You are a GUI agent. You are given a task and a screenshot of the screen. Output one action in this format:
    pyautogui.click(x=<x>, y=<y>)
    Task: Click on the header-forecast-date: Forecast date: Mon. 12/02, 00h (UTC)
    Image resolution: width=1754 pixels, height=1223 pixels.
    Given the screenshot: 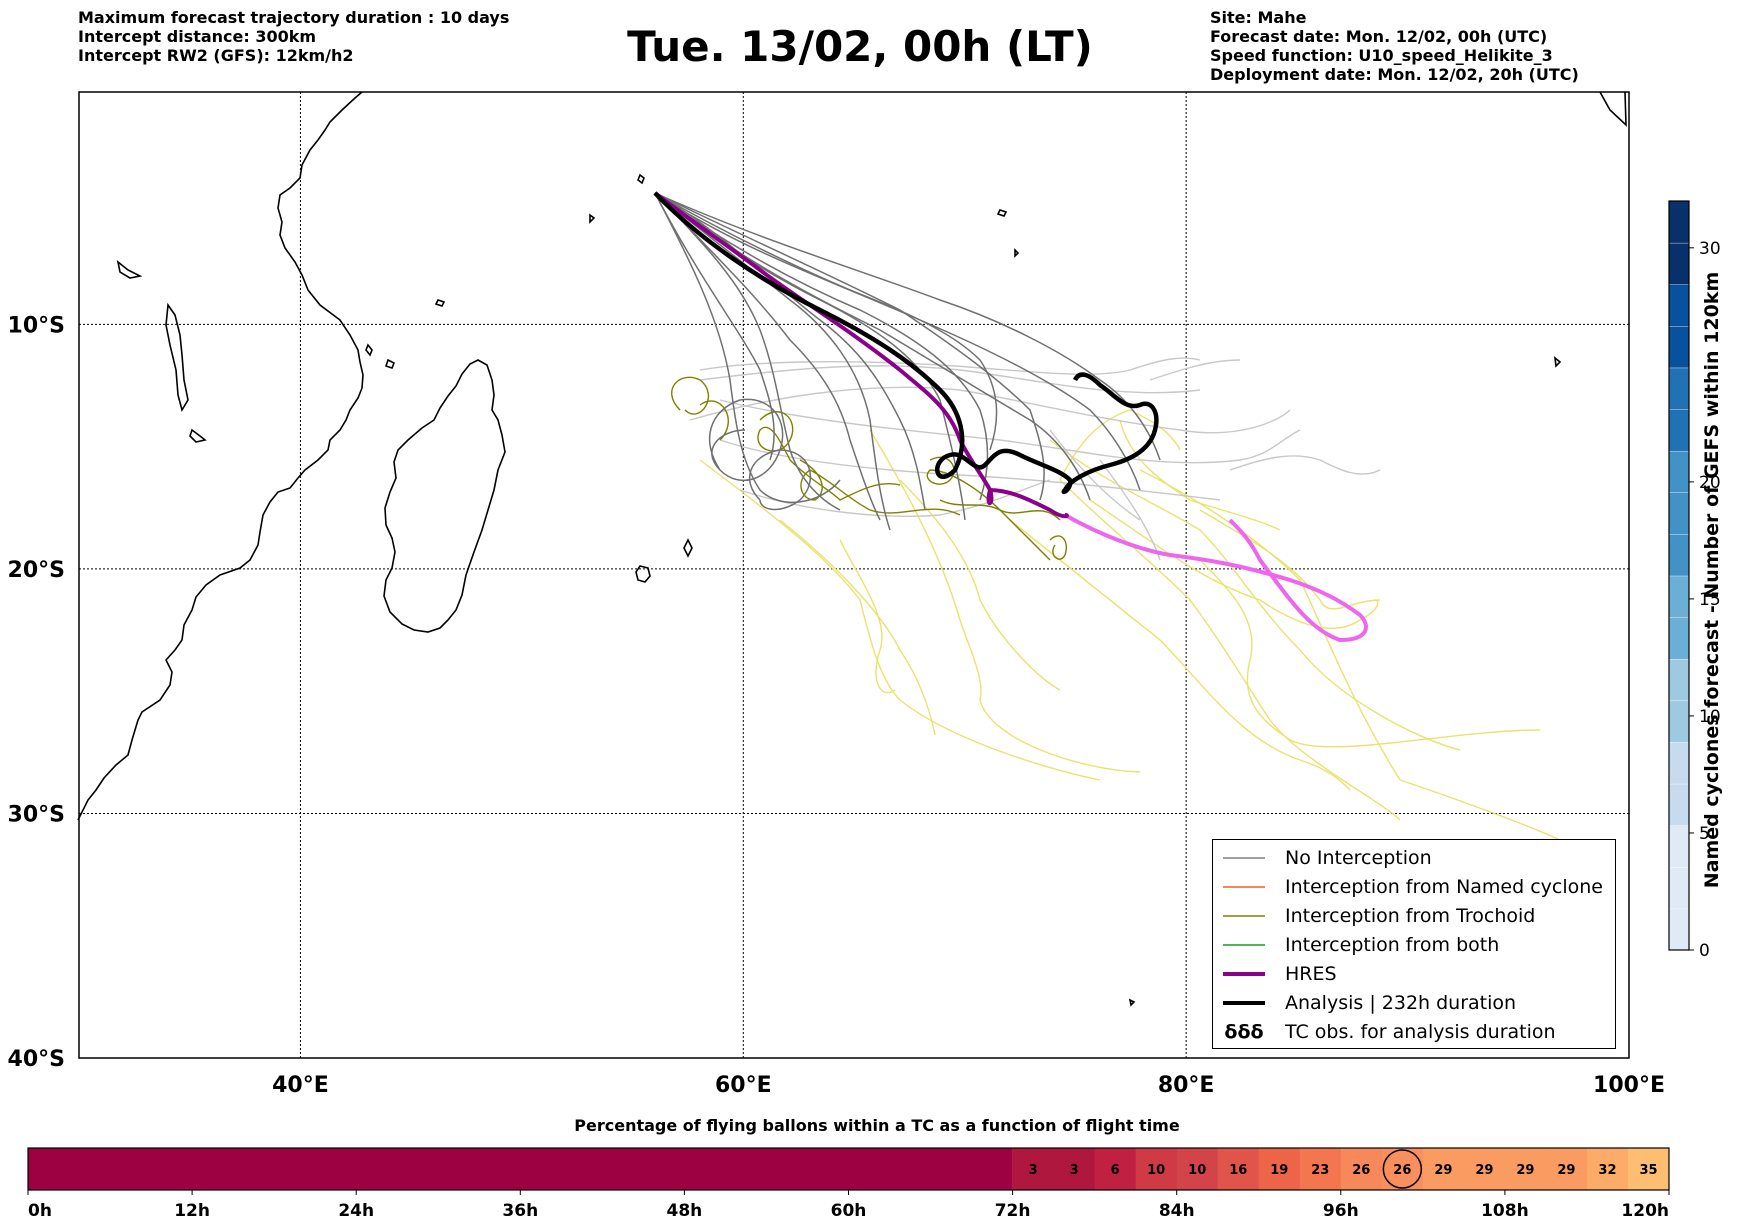 What is the action you would take?
    pyautogui.click(x=1379, y=36)
    